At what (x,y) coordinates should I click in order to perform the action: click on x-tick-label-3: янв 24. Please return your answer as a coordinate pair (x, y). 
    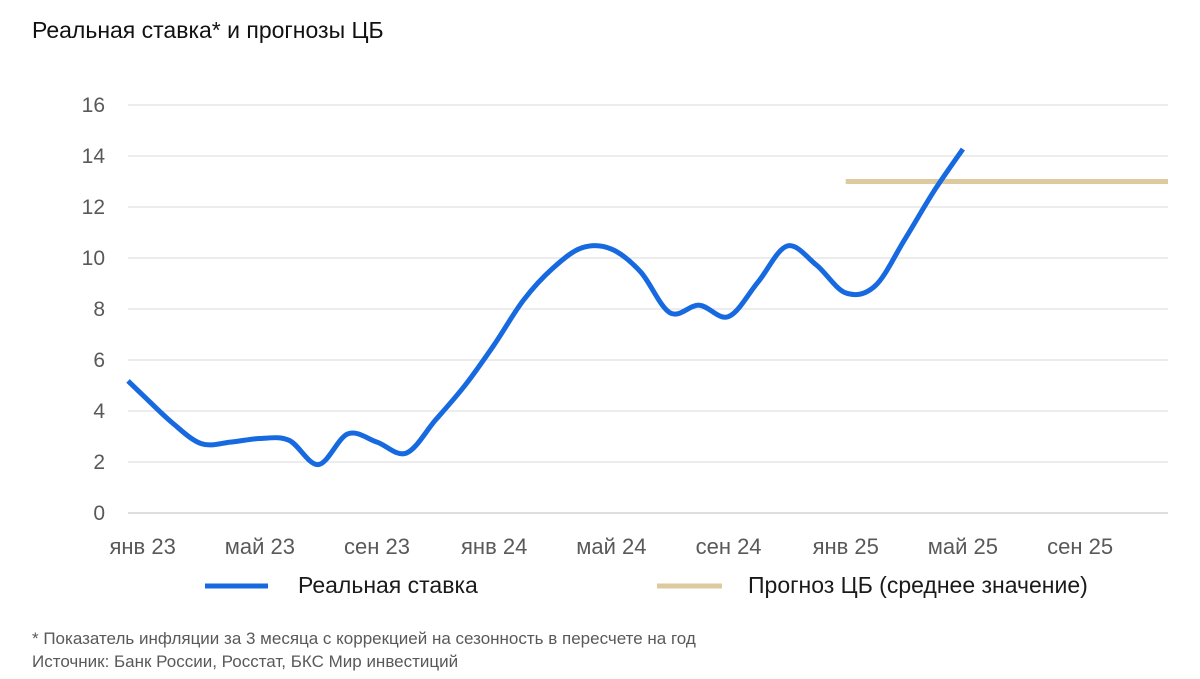
    Looking at the image, I should click on (494, 546).